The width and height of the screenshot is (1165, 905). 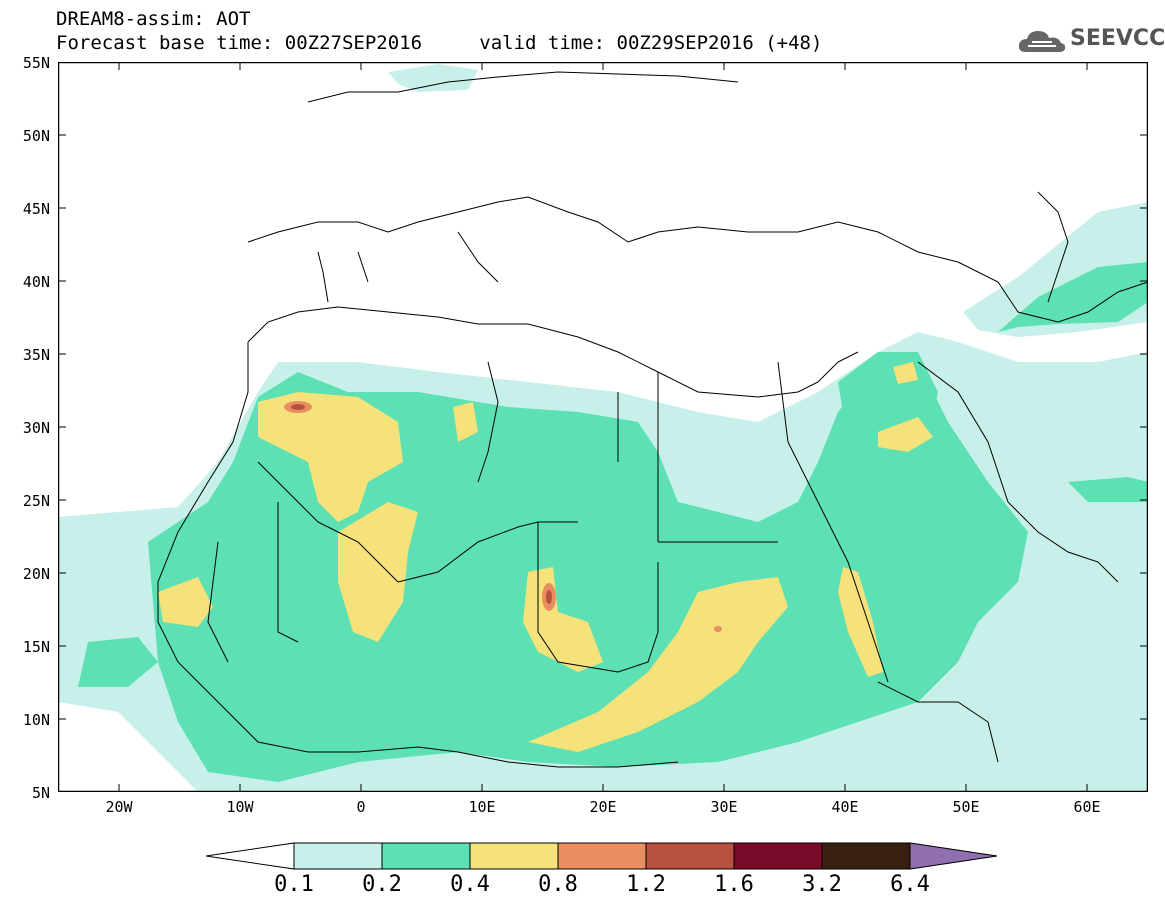 What do you see at coordinates (36, 647) in the screenshot?
I see `lat-label-15n: 15N` at bounding box center [36, 647].